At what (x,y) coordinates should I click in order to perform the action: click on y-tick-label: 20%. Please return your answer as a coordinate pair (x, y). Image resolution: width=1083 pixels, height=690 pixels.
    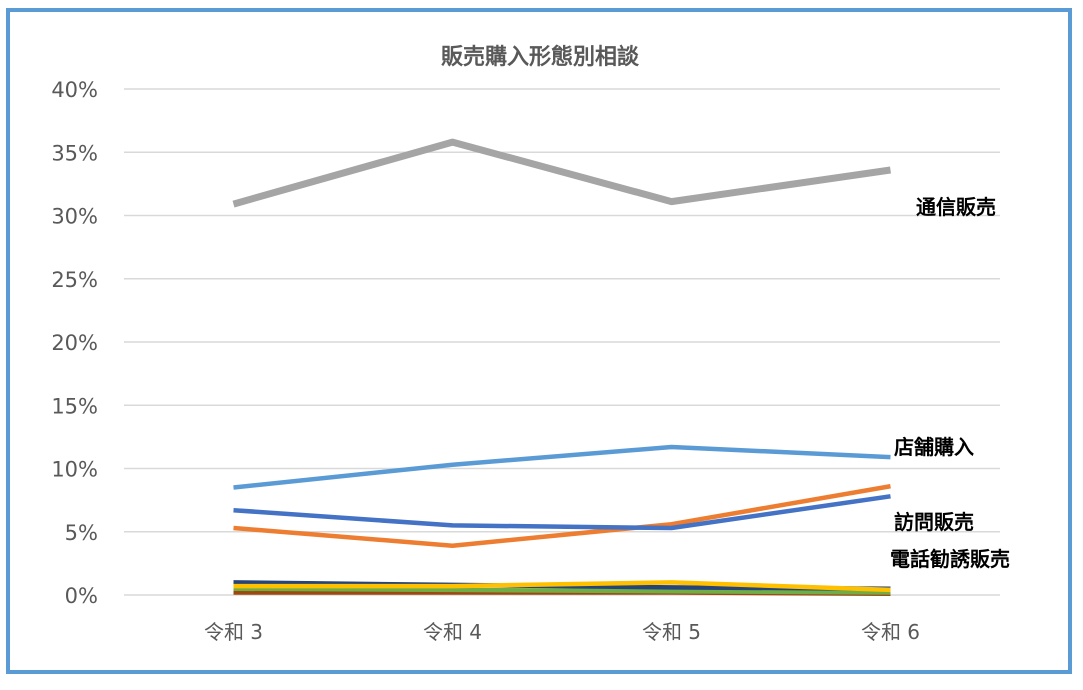
    Looking at the image, I should click on (74, 343).